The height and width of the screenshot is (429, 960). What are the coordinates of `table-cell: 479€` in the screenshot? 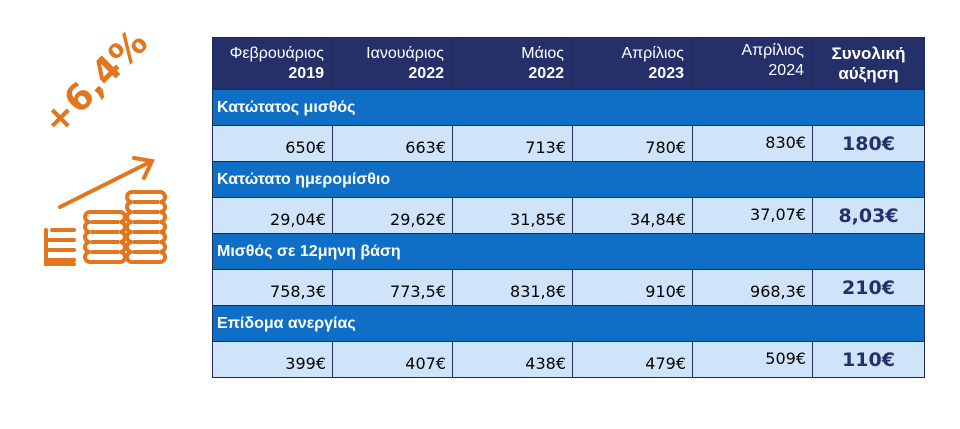 It's located at (632, 359).